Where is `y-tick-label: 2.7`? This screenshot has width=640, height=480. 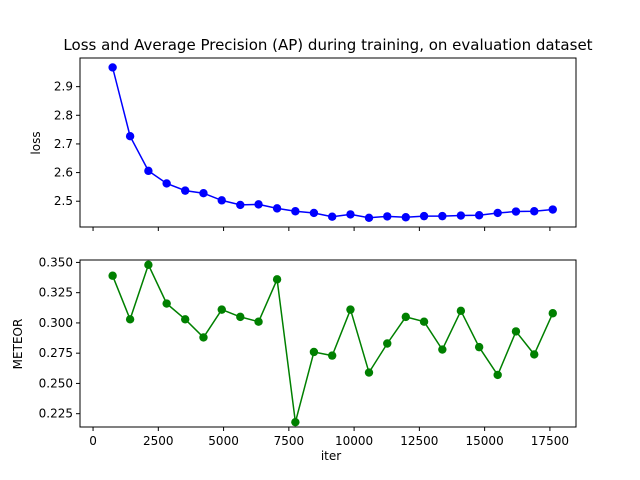
y-tick-label: 2.7 is located at coordinates (63, 144).